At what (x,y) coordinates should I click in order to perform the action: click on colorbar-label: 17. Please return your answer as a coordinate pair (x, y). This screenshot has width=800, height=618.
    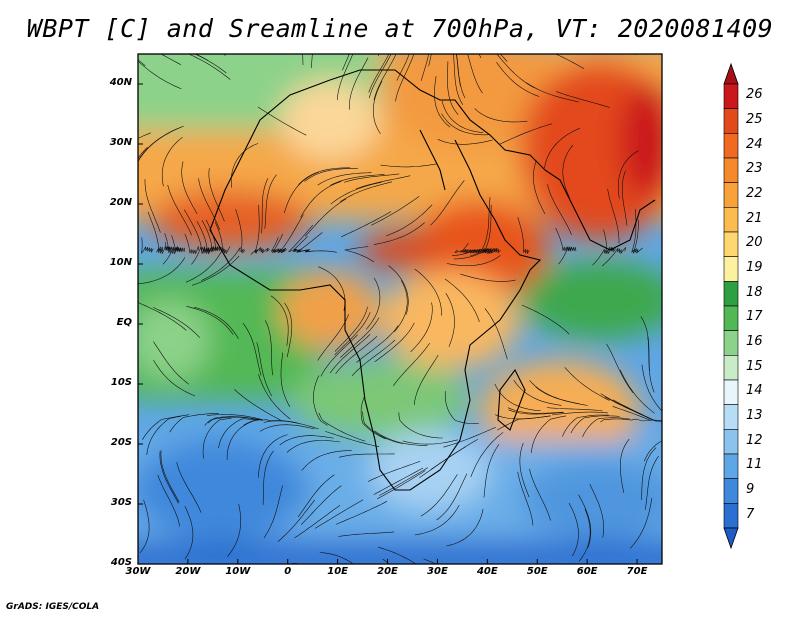
    Looking at the image, I should click on (754, 317).